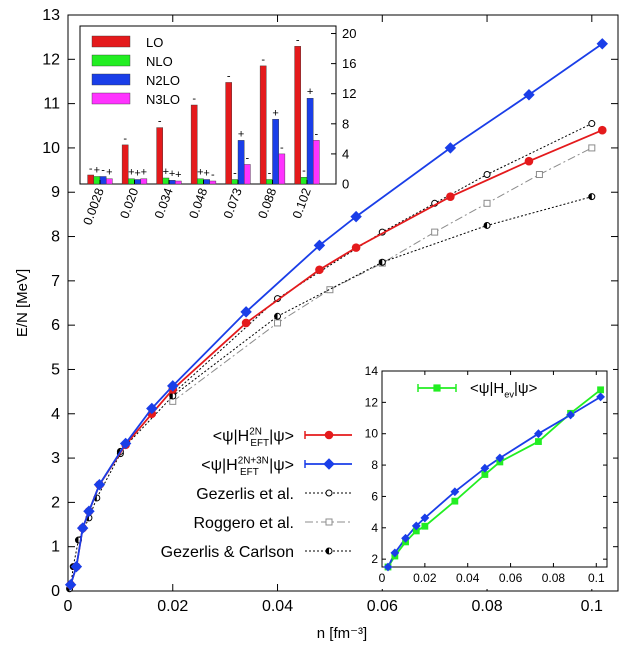  What do you see at coordinates (94, 206) in the screenshot?
I see `inset-x-tick-label: 0.0028` at bounding box center [94, 206].